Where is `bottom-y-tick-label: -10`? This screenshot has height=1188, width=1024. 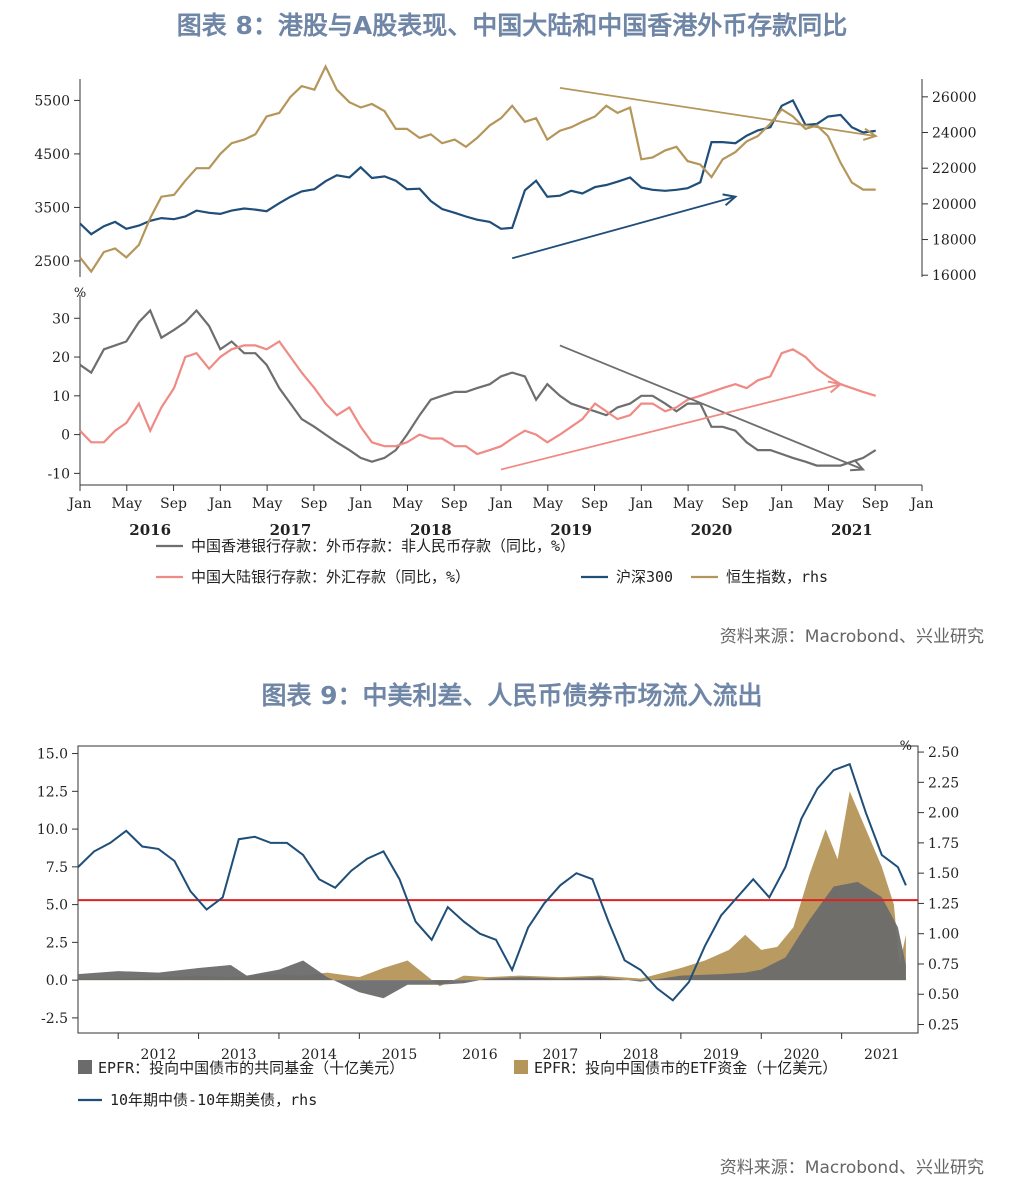
bottom-y-tick-label: -10 is located at coordinates (58, 474).